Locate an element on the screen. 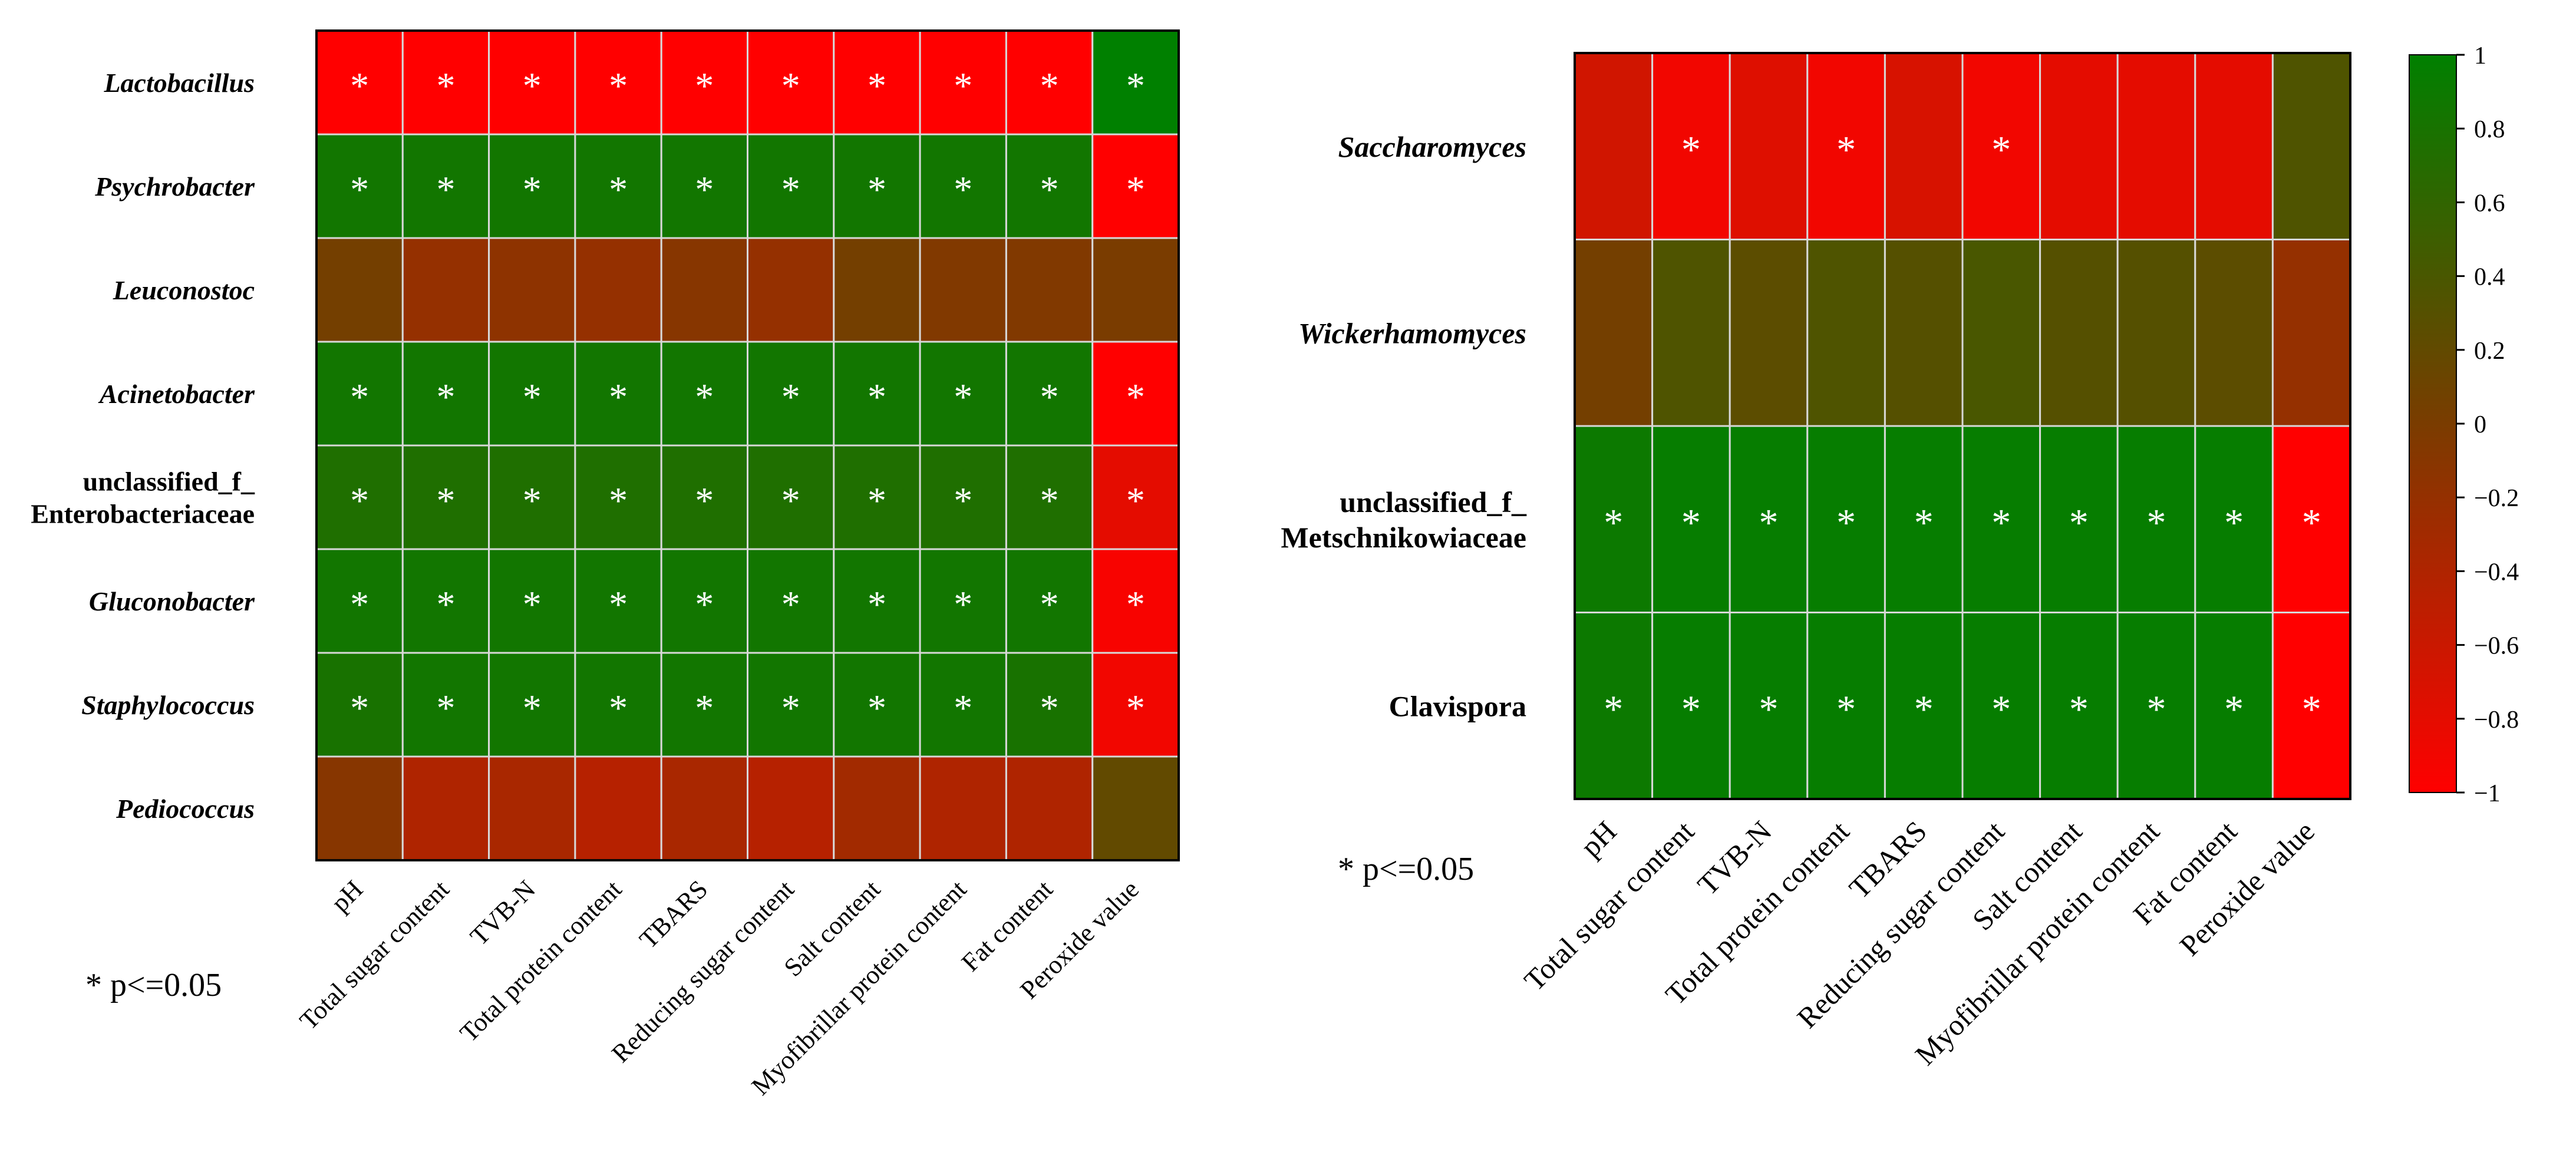  column-label: TVB-N is located at coordinates (502, 912).